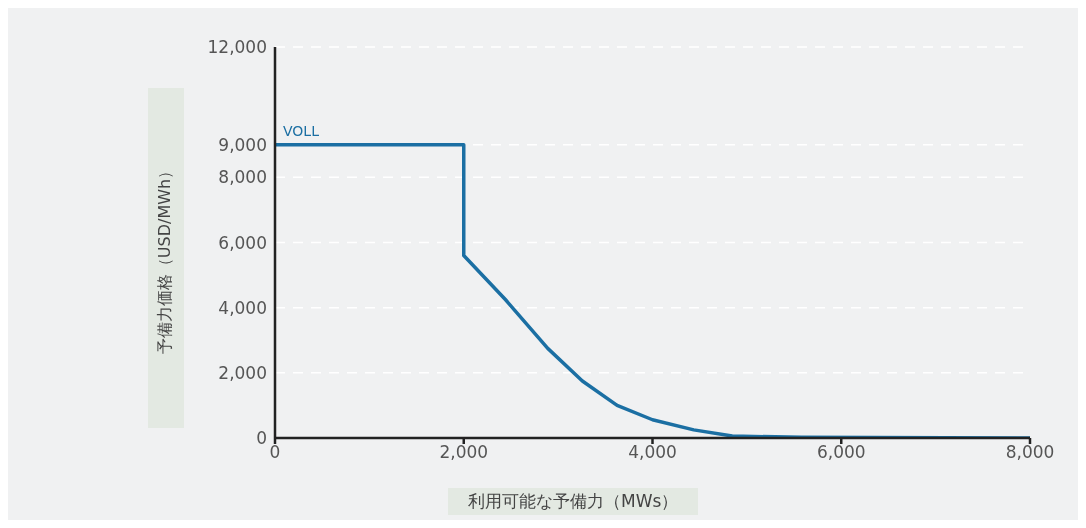 Image resolution: width=1086 pixels, height=528 pixels. Describe the element at coordinates (301, 130) in the screenshot. I see `annotation: VOLL` at that location.